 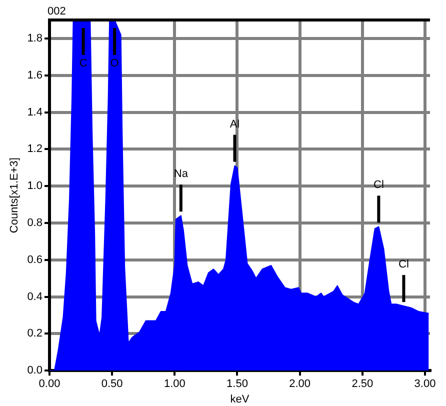 What do you see at coordinates (181, 174) in the screenshot?
I see `annotation: Na` at bounding box center [181, 174].